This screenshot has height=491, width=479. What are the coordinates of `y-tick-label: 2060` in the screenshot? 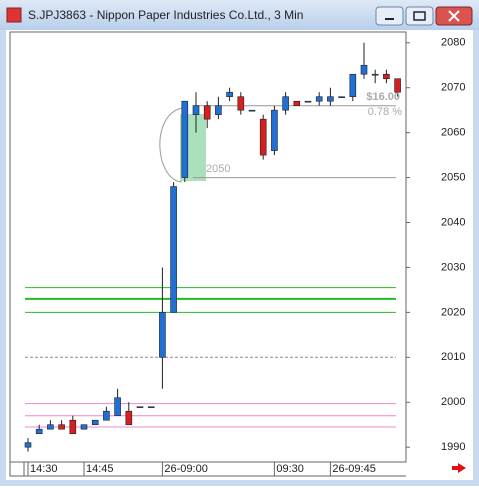 It's located at (453, 133).